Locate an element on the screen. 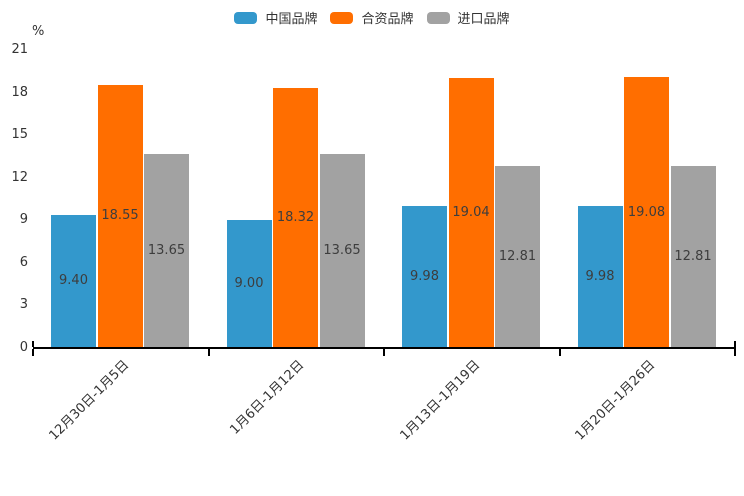  bar-value-label: 18.32 is located at coordinates (295, 217).